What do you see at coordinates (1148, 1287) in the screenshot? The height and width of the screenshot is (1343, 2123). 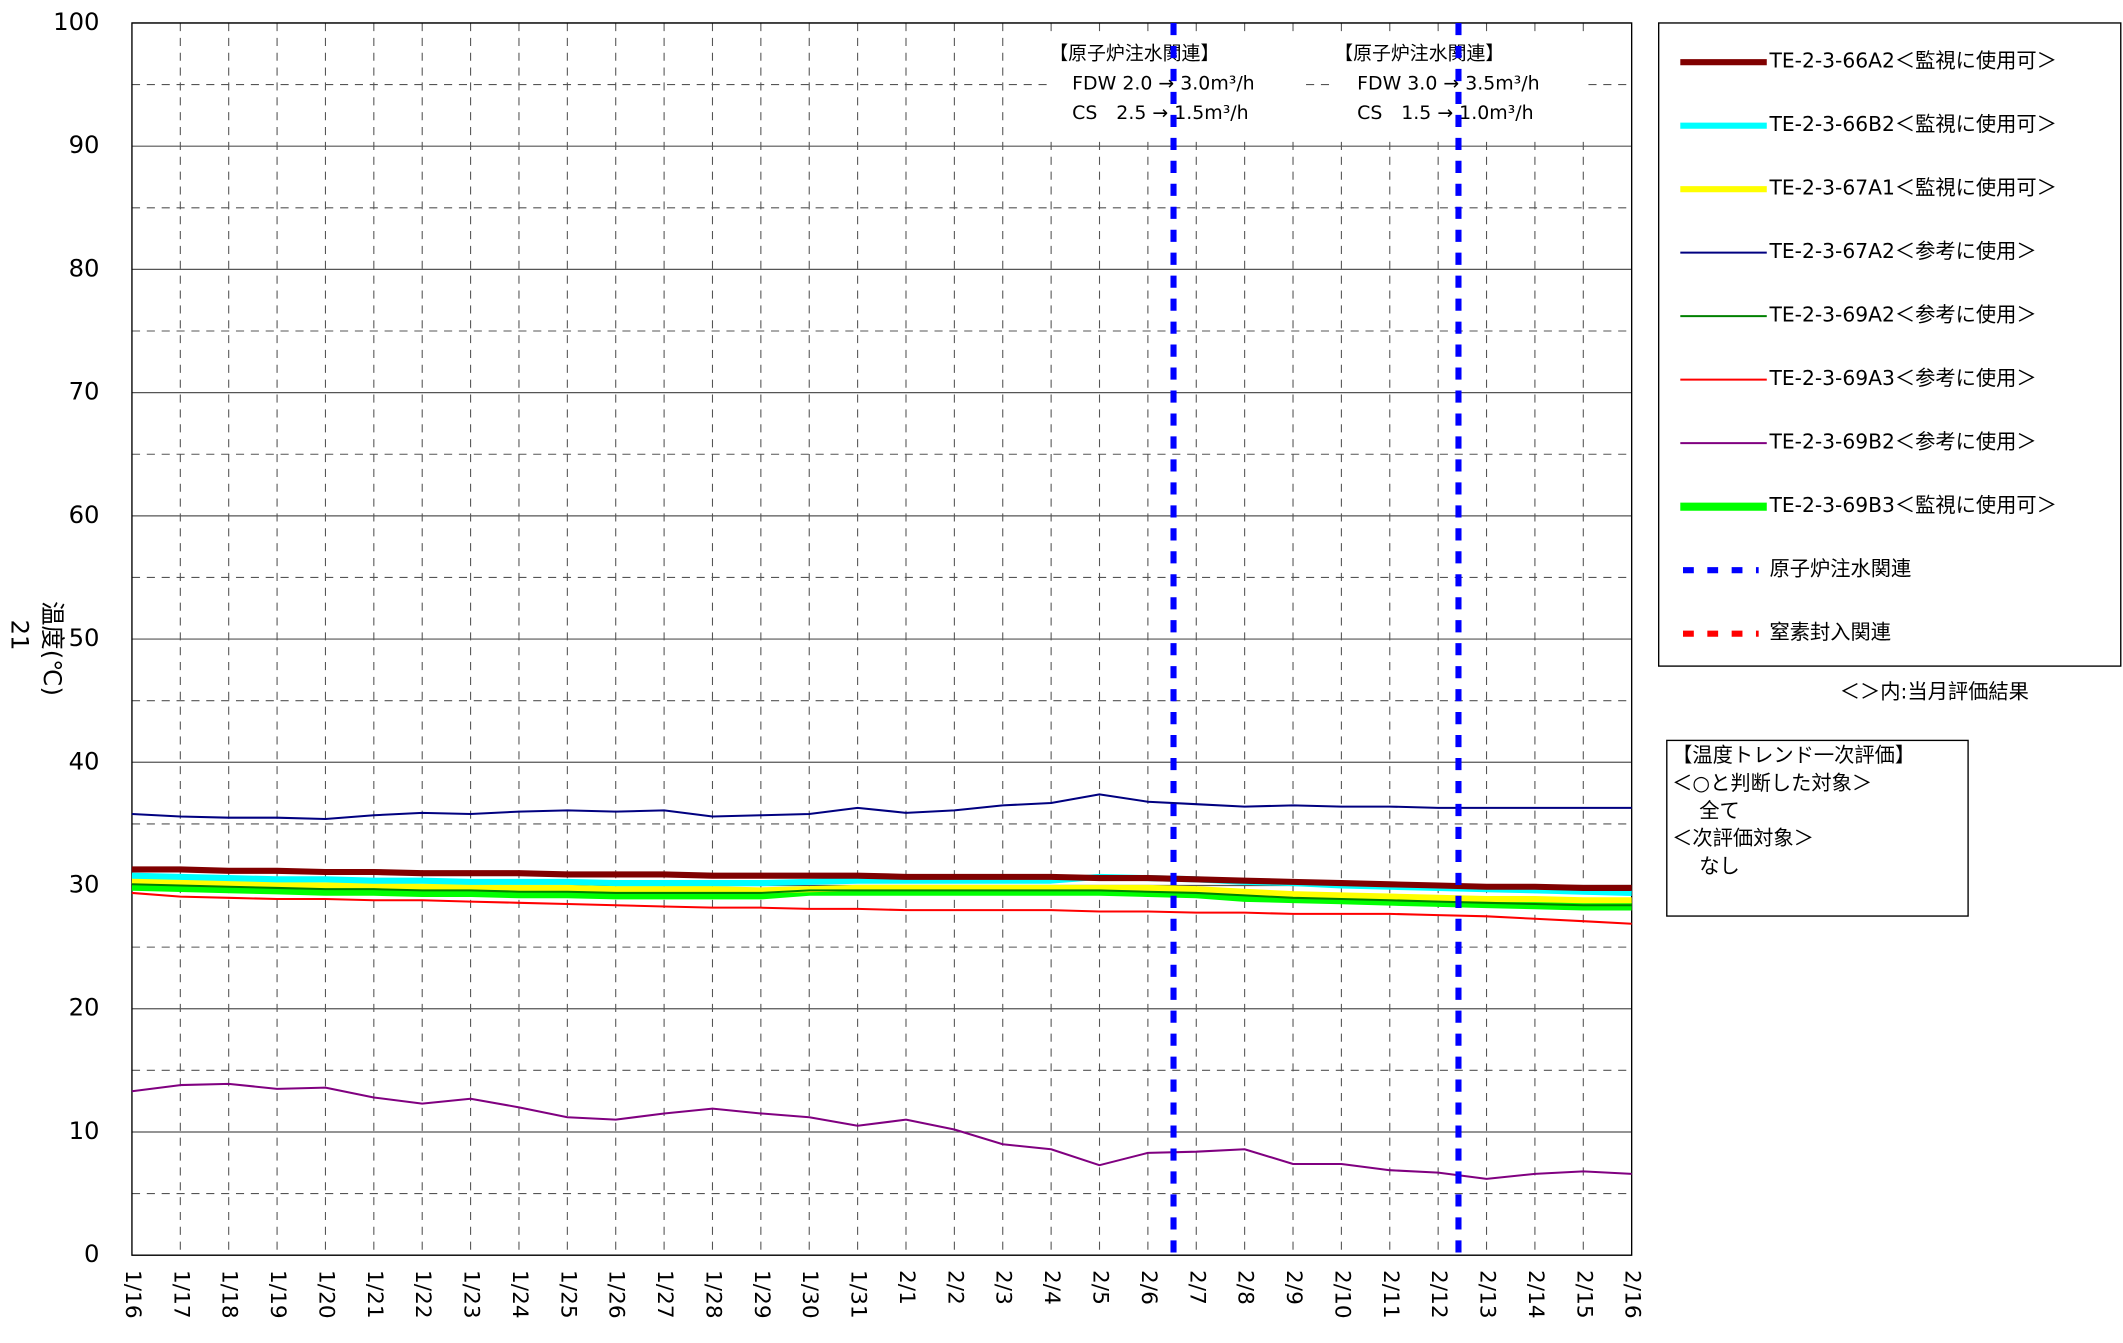 I see `x-tick-label: 2/6` at bounding box center [1148, 1287].